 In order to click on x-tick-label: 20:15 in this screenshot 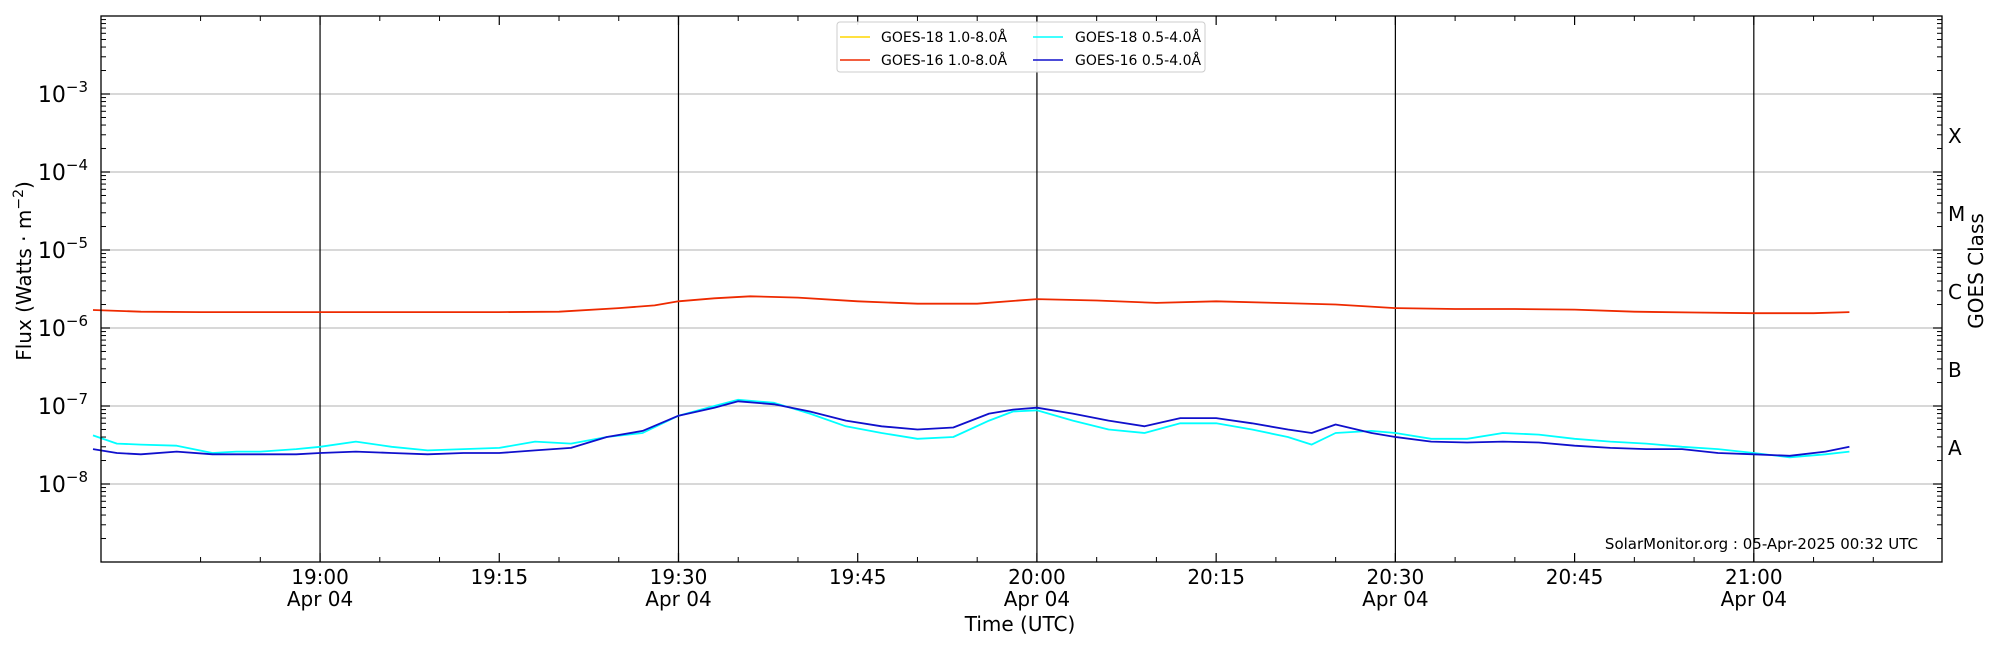, I will do `click(1216, 577)`.